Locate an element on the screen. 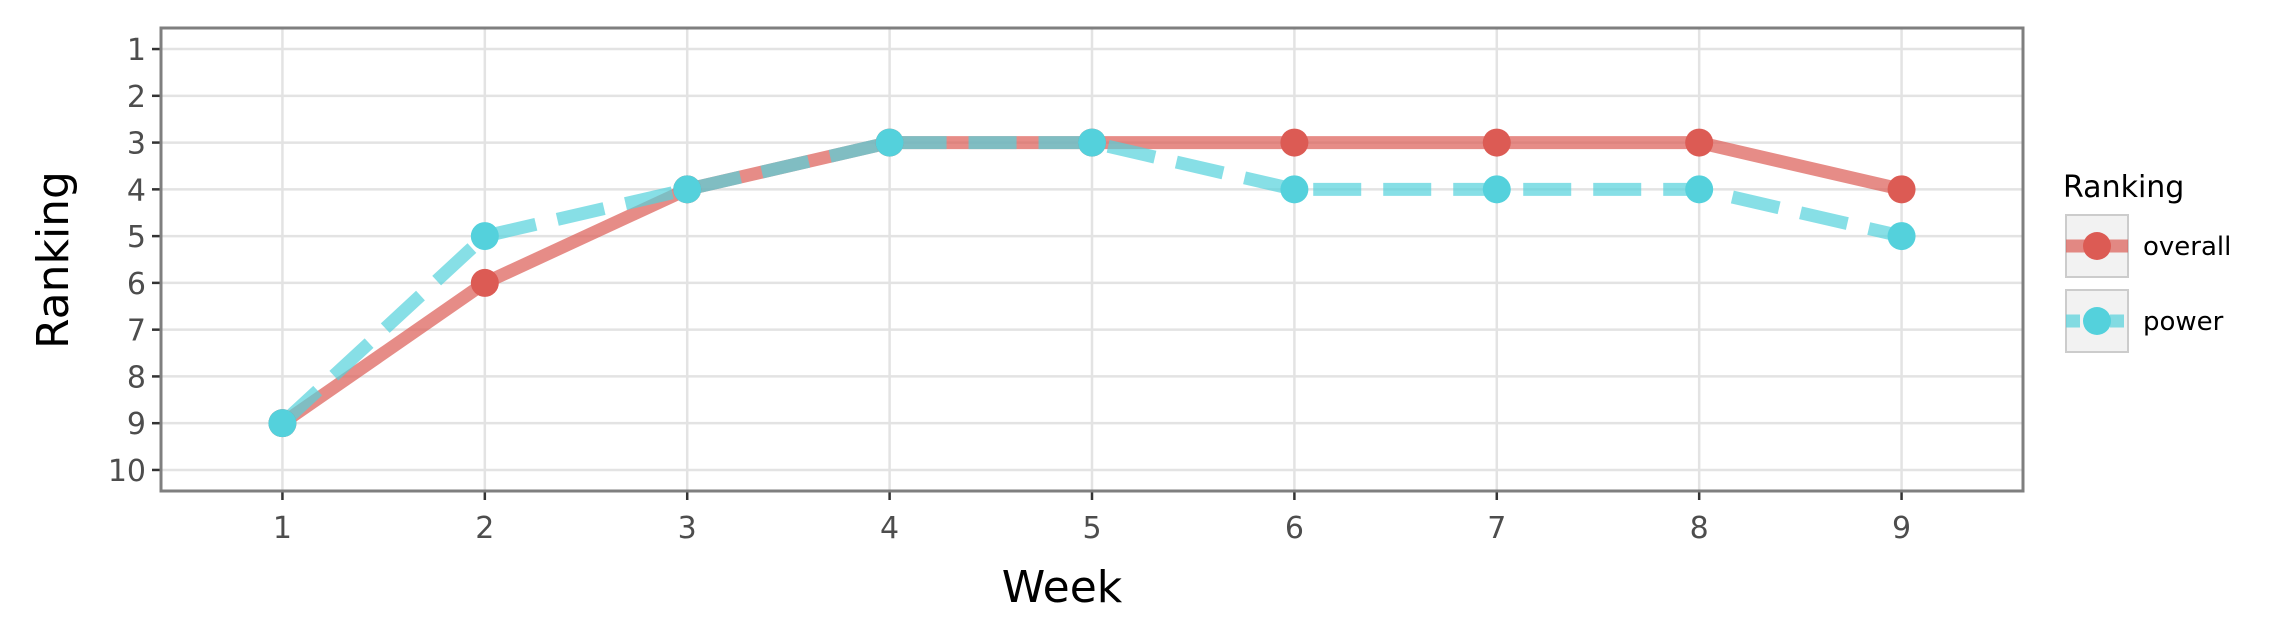 The height and width of the screenshot is (641, 2276). x-tick-label: 2 is located at coordinates (484, 528).